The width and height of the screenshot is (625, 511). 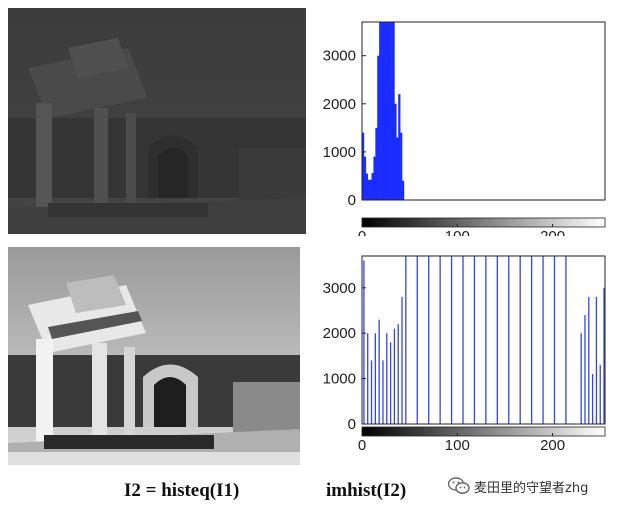 I want to click on watermark: 麦田里的守望者zhg, so click(x=518, y=486).